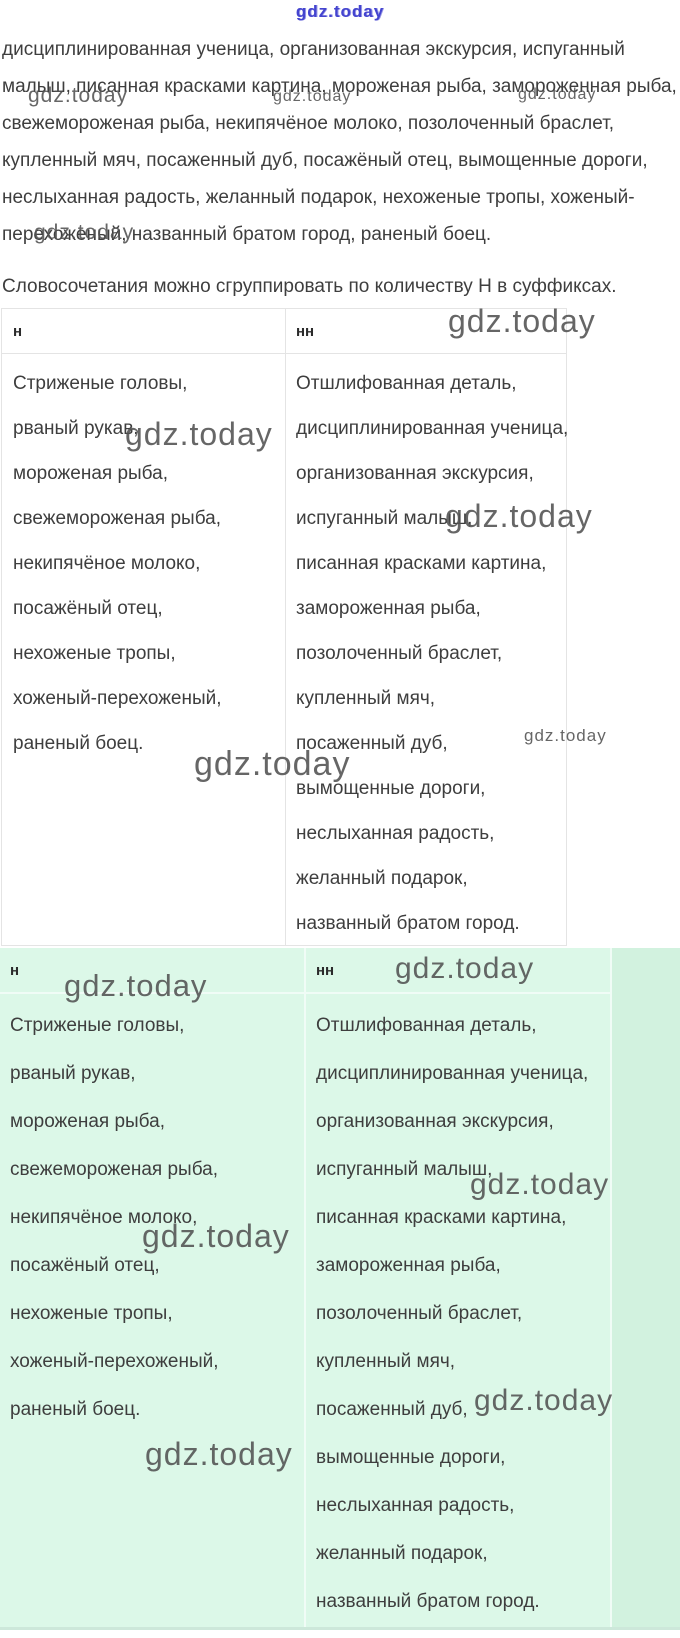  Describe the element at coordinates (611, 1289) in the screenshot. I see `cell-right-edge` at that location.